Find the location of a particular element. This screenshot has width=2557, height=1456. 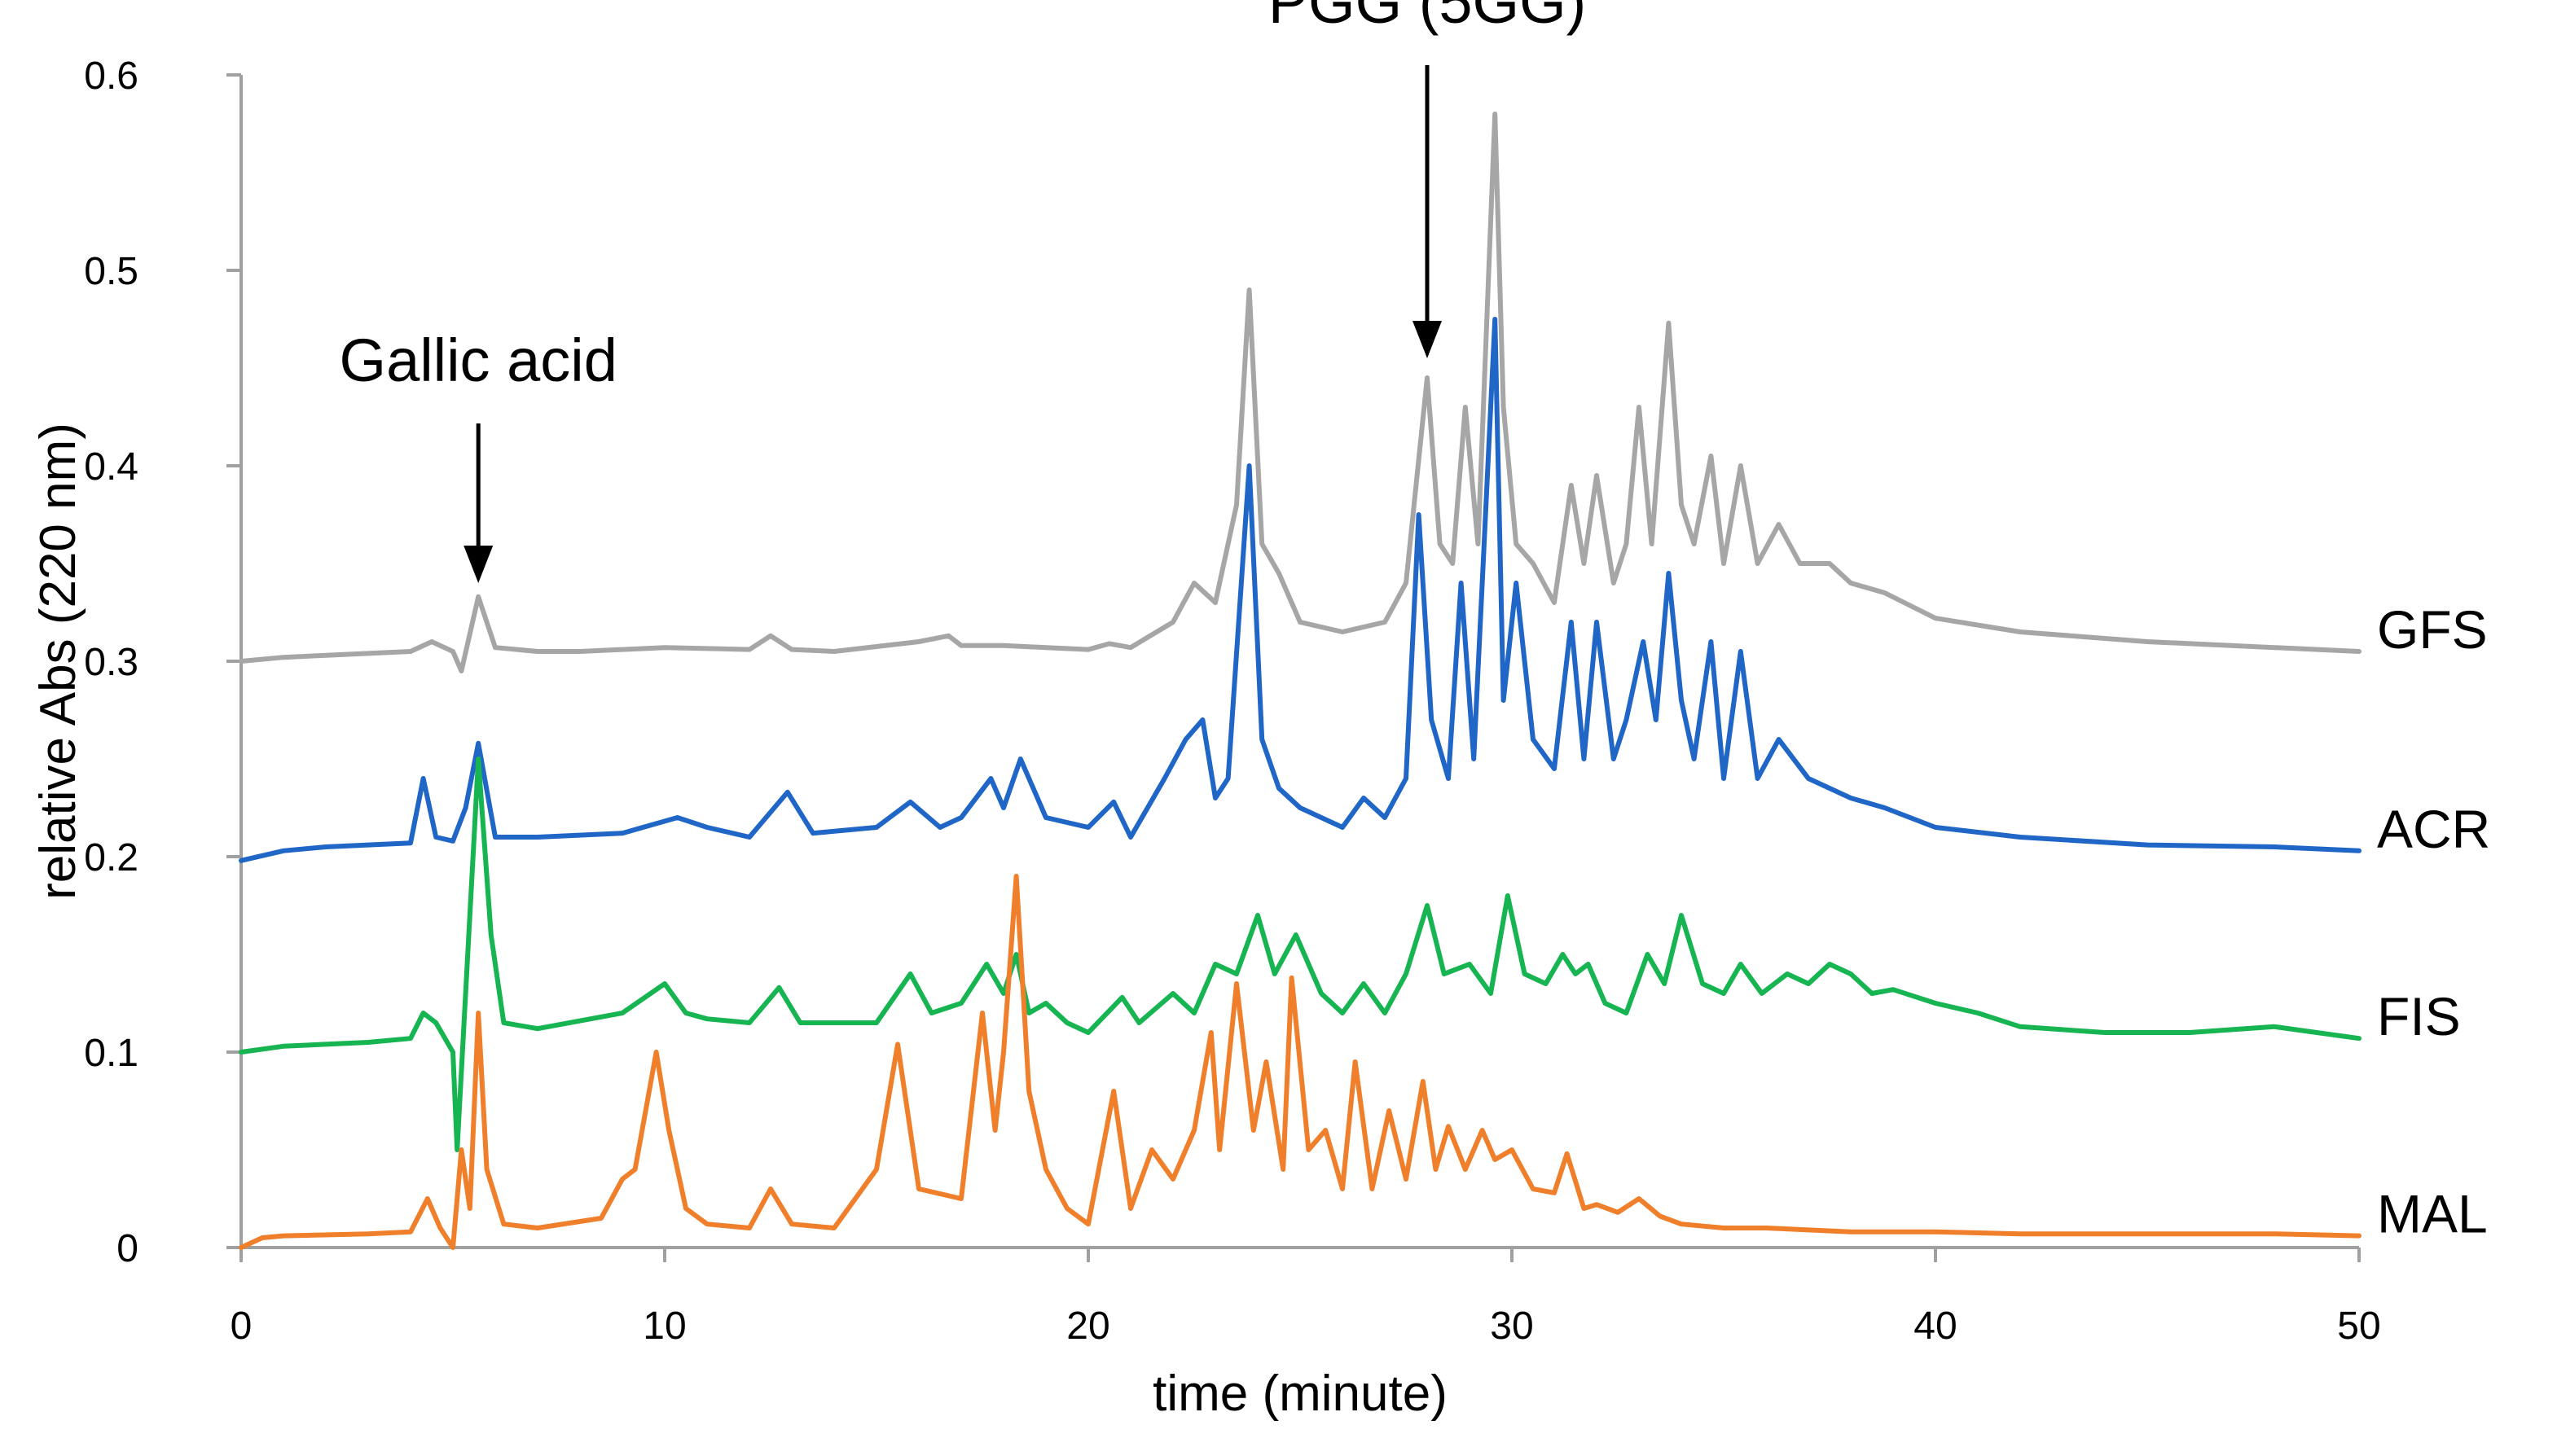

y-tick-label: 0.5 is located at coordinates (111, 271).